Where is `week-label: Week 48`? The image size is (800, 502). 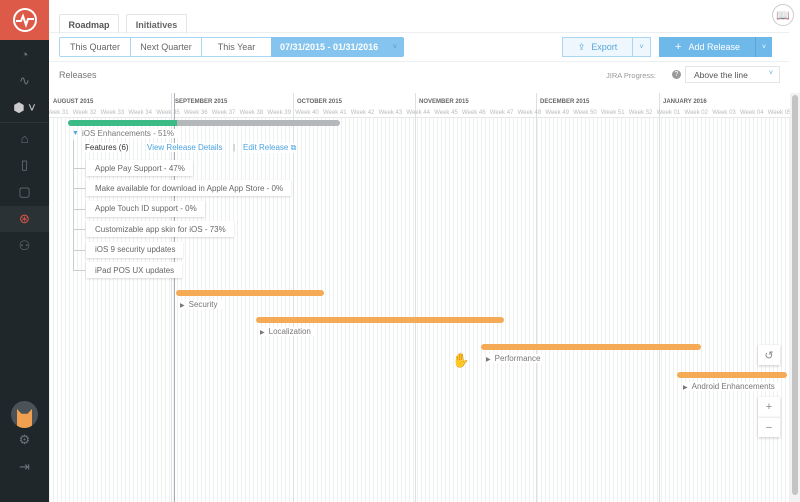
week-label: Week 48 is located at coordinates (529, 113).